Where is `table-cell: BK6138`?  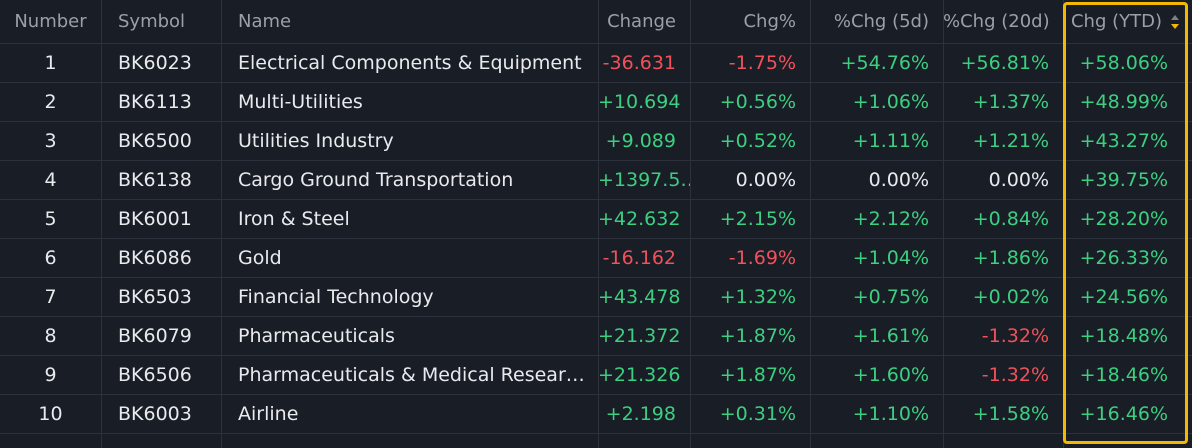 table-cell: BK6138 is located at coordinates (155, 180).